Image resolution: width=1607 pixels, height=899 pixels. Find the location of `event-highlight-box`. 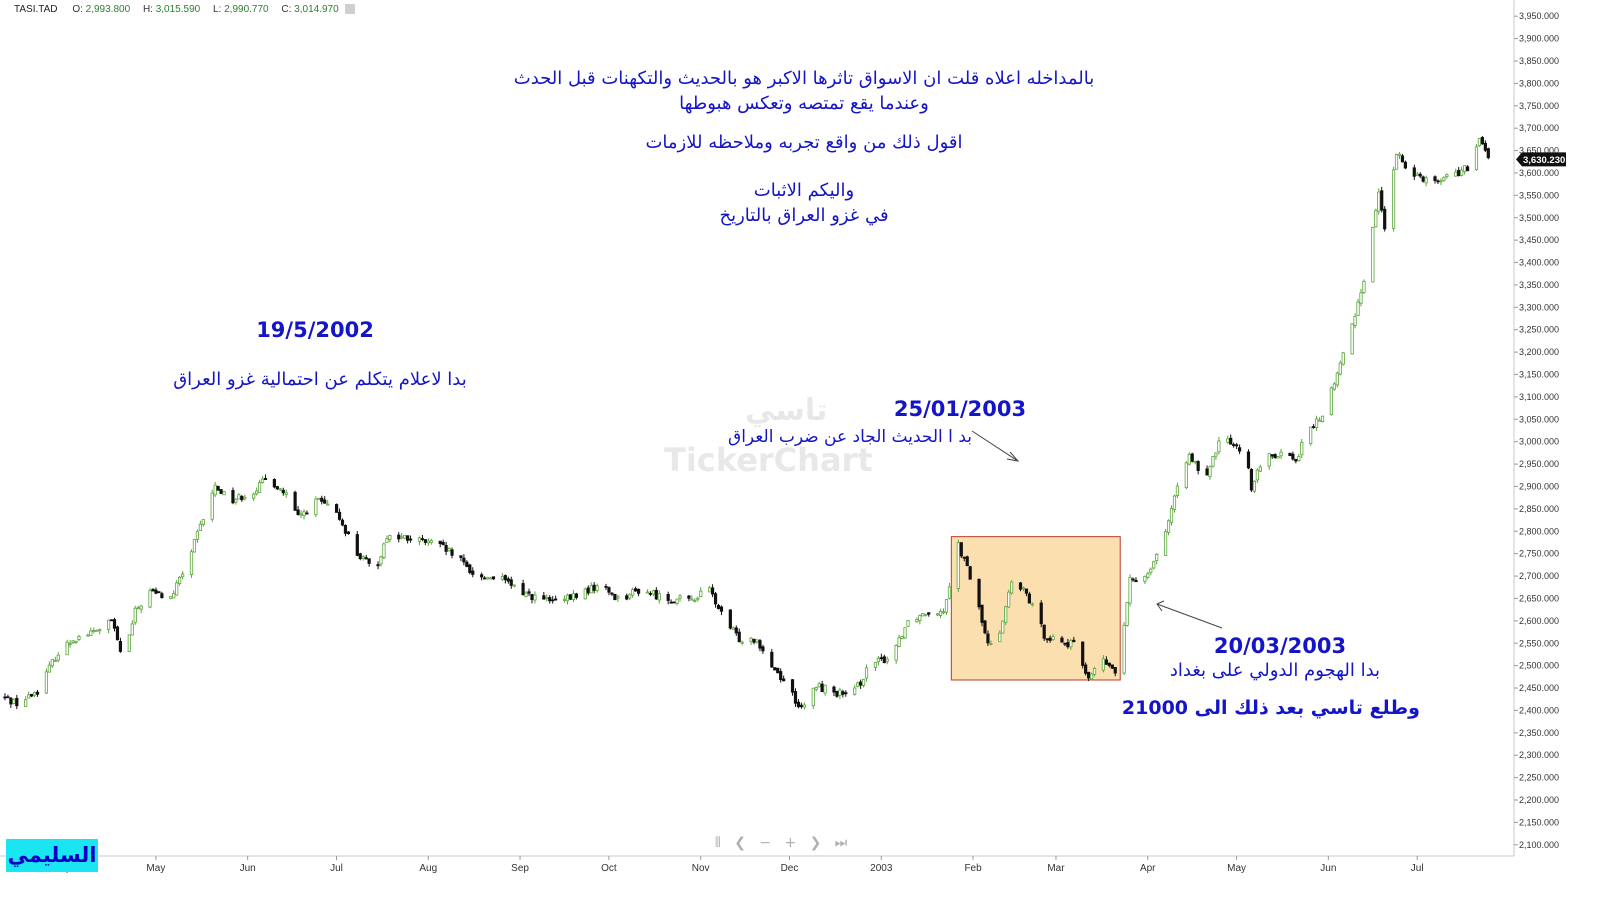

event-highlight-box is located at coordinates (1035, 608).